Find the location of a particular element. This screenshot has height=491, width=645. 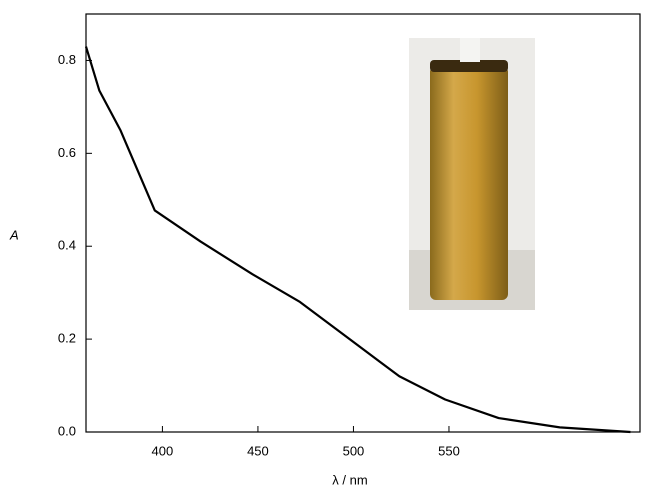

x-axis-label: λ / nm is located at coordinates (349, 479).